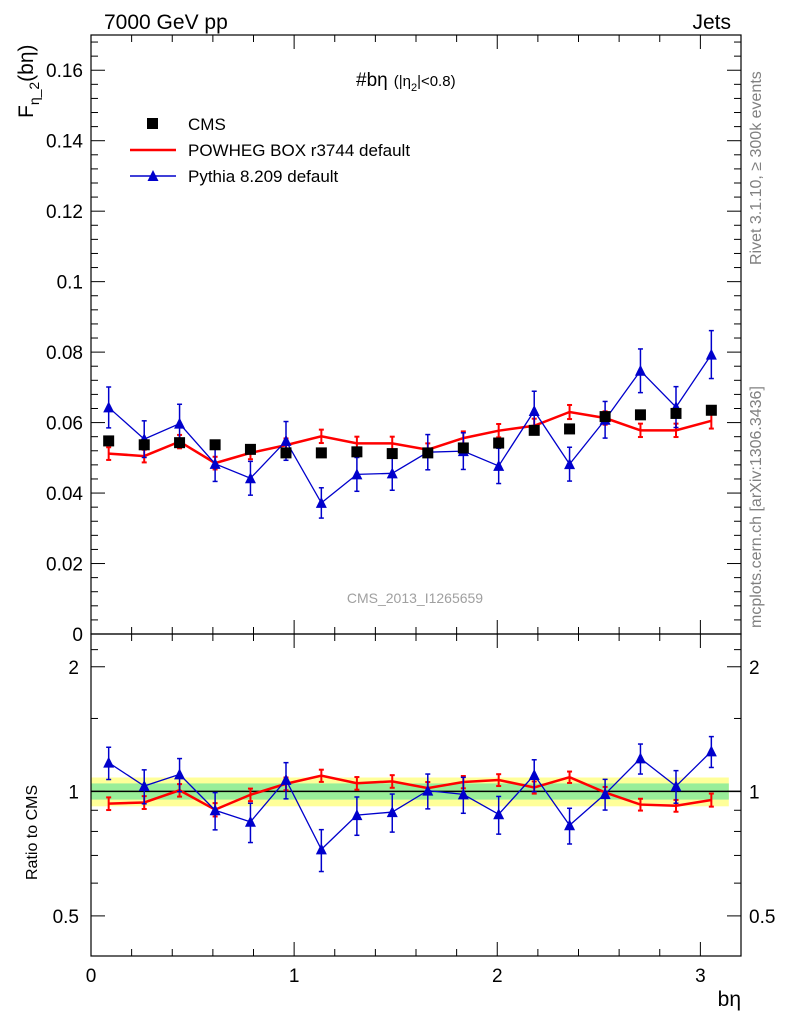 The width and height of the screenshot is (786, 1024). Describe the element at coordinates (26, 62) in the screenshot. I see `y-axis-label-end: (bη)` at that location.